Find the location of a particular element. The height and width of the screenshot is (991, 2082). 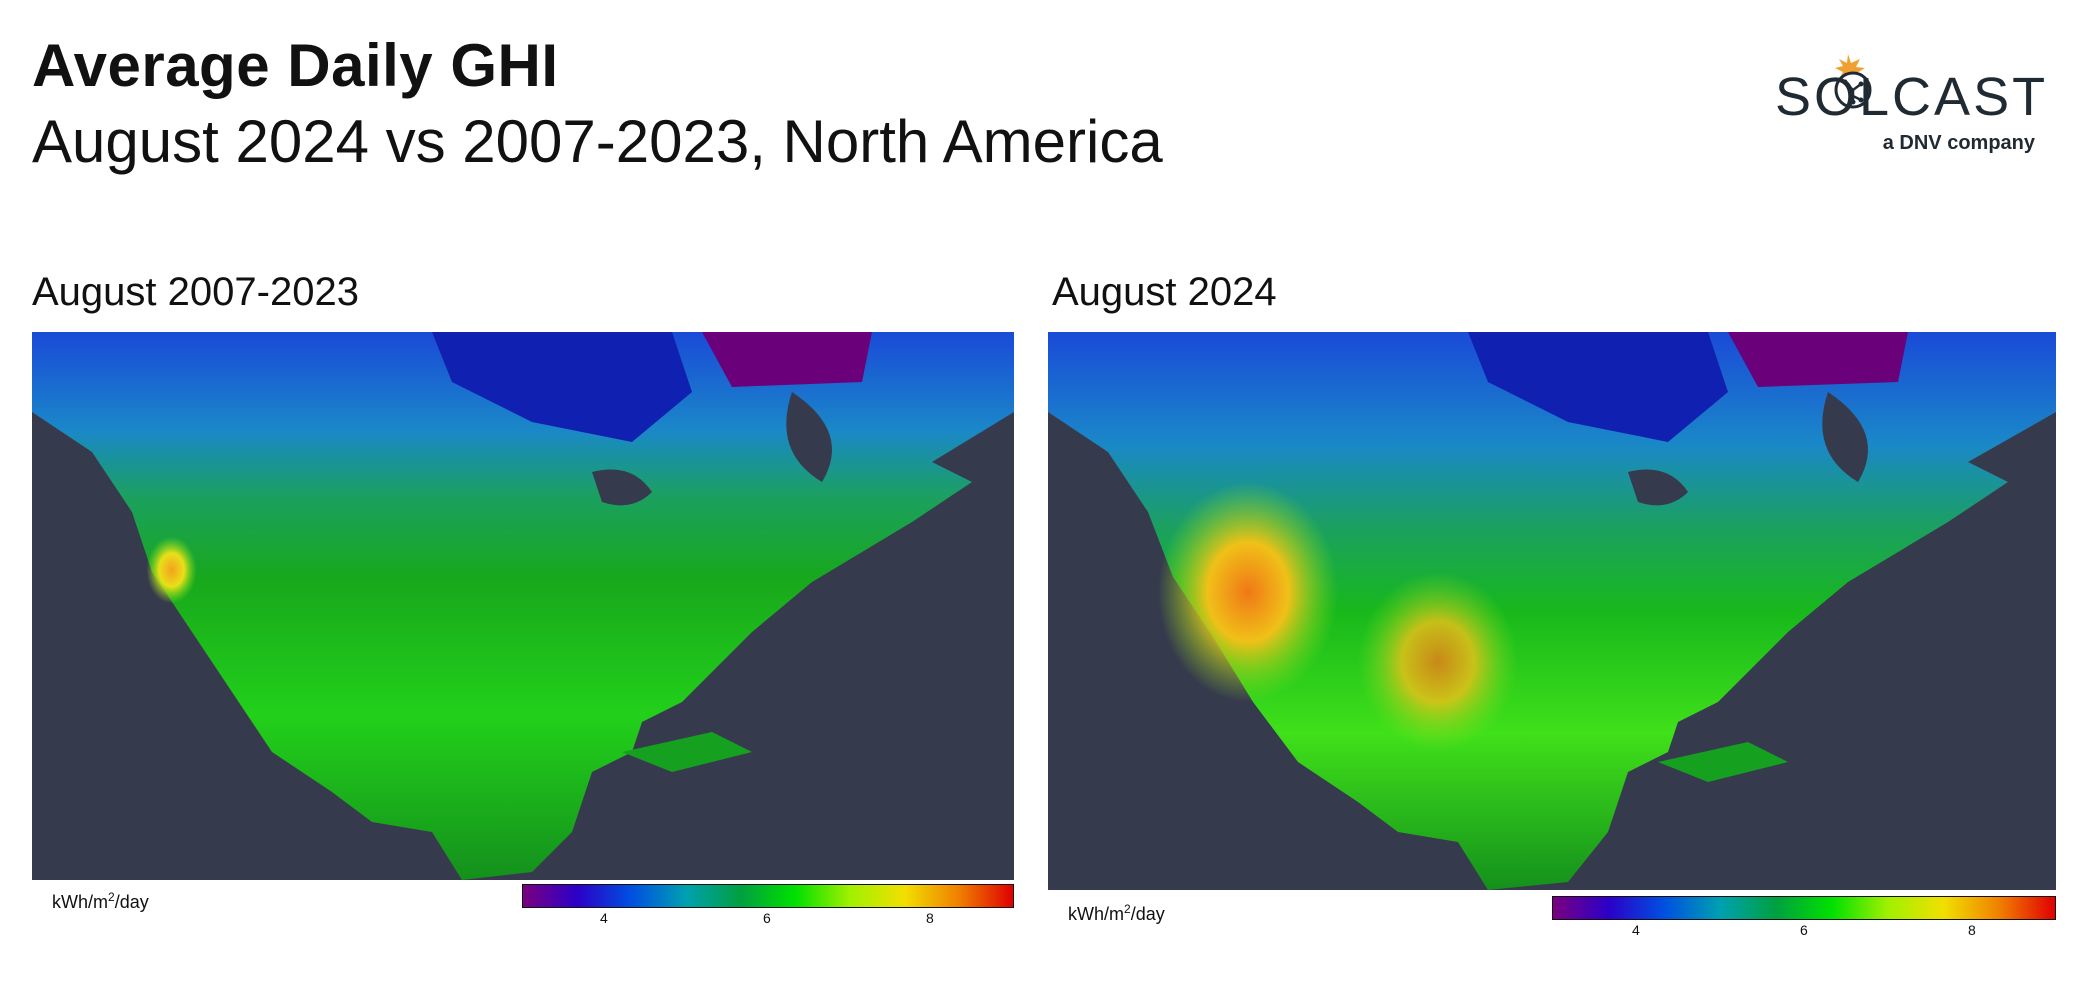

solcast-logo: SOLCAST a DNV company is located at coordinates (1910, 107).